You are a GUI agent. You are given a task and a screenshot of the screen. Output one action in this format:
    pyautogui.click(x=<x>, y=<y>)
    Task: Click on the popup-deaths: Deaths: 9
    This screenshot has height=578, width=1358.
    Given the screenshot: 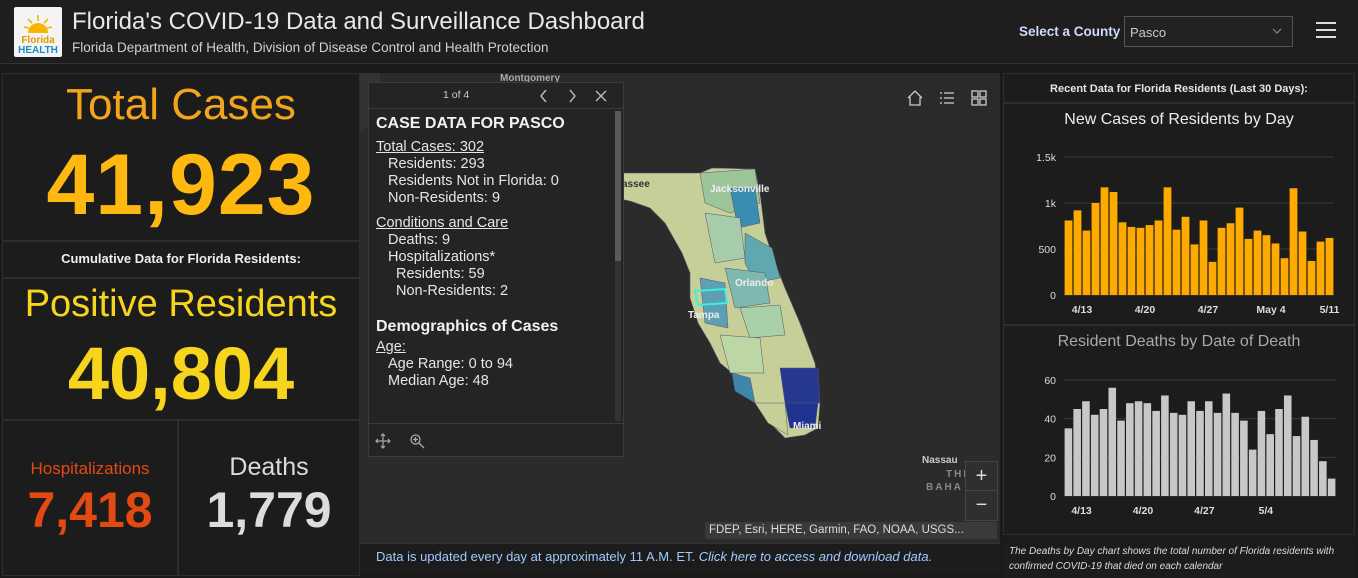 What is the action you would take?
    pyautogui.click(x=419, y=240)
    